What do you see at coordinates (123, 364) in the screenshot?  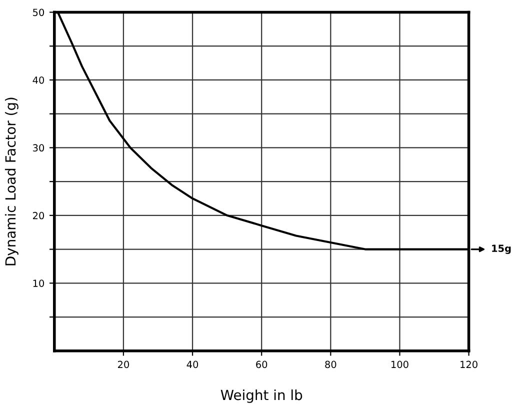 I see `x-tick-label: 20` at bounding box center [123, 364].